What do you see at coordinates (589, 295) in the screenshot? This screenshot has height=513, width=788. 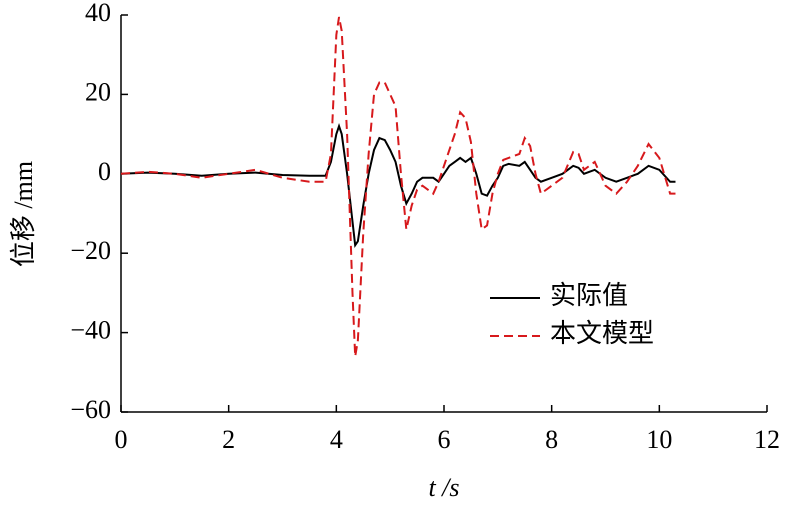 I see `legend-label: 实际值` at bounding box center [589, 295].